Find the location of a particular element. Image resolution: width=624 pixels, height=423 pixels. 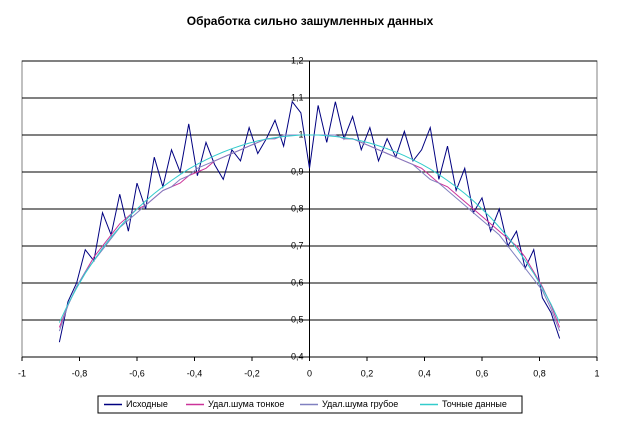

legend-label: Исходные is located at coordinates (147, 404).